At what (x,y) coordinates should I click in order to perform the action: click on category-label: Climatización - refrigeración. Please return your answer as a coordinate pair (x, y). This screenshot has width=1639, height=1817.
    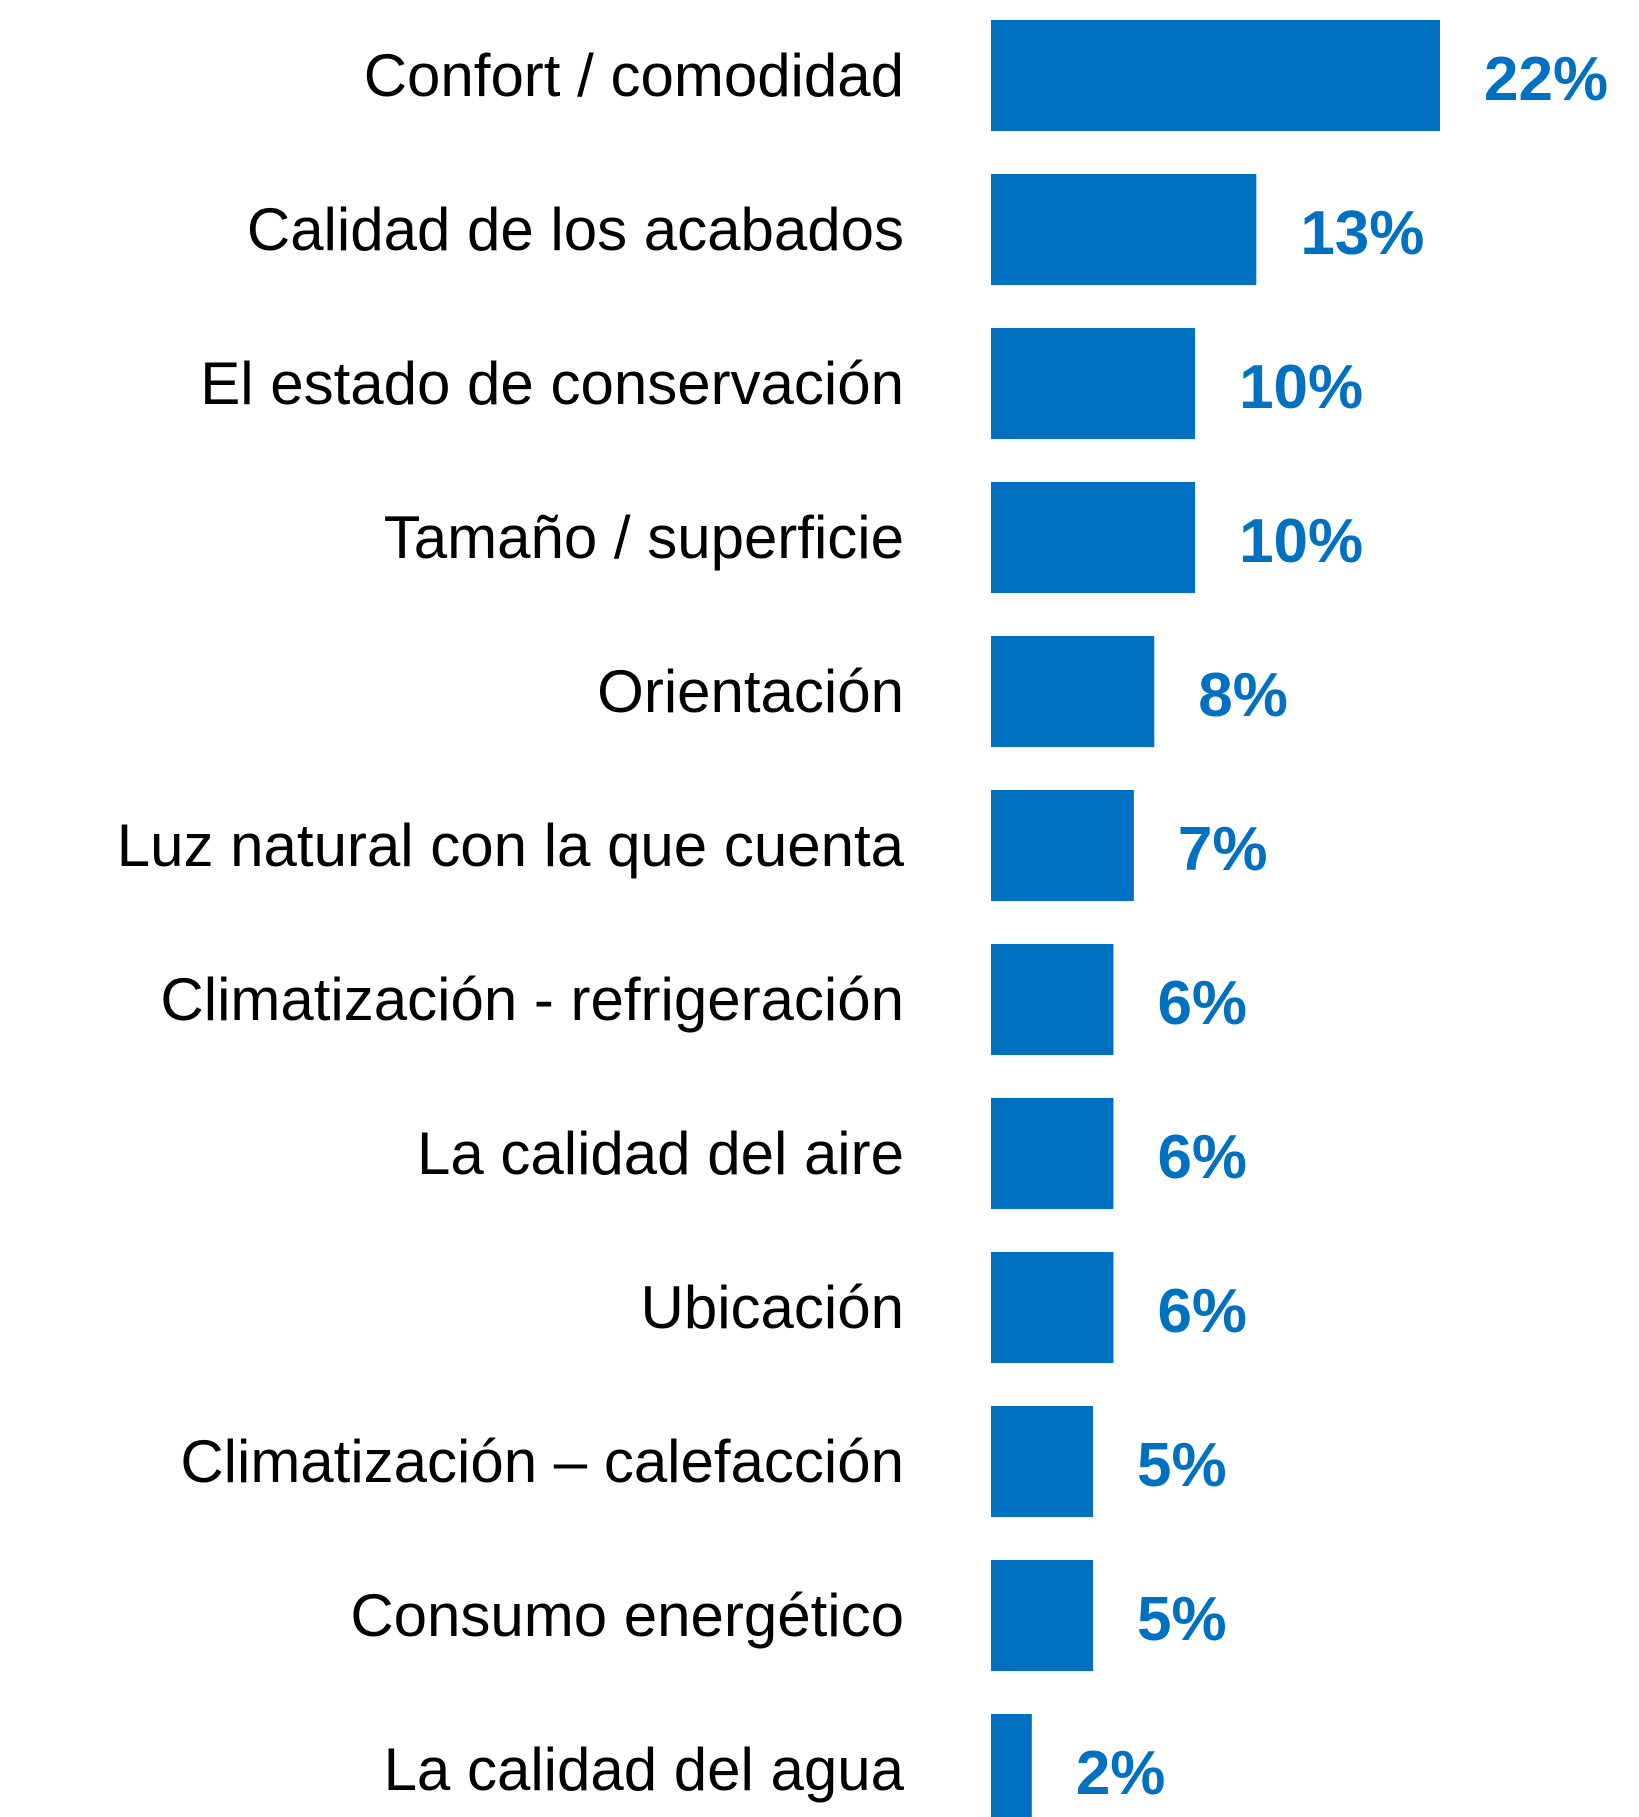
    Looking at the image, I should click on (532, 999).